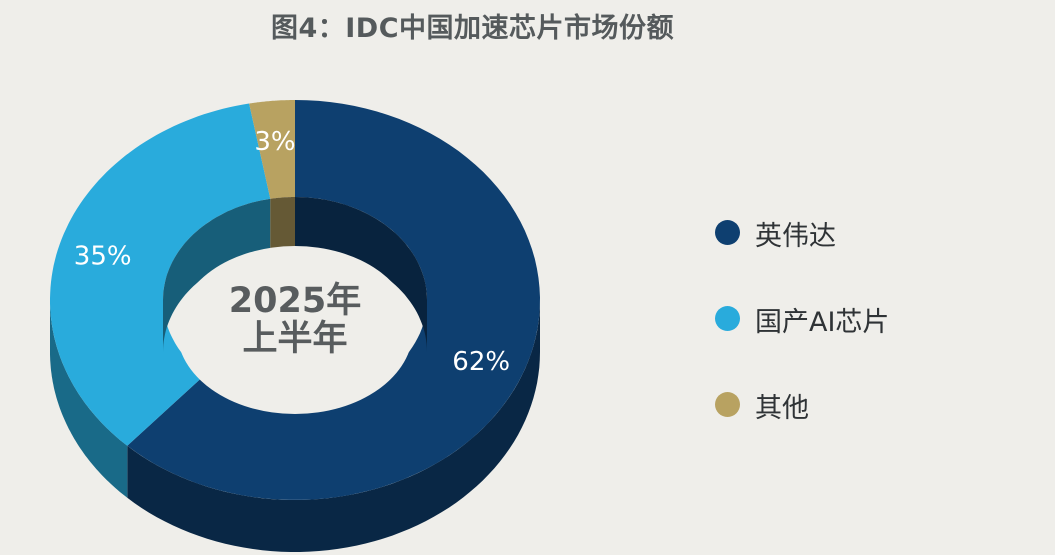  I want to click on value-label-other: 3%, so click(274, 142).